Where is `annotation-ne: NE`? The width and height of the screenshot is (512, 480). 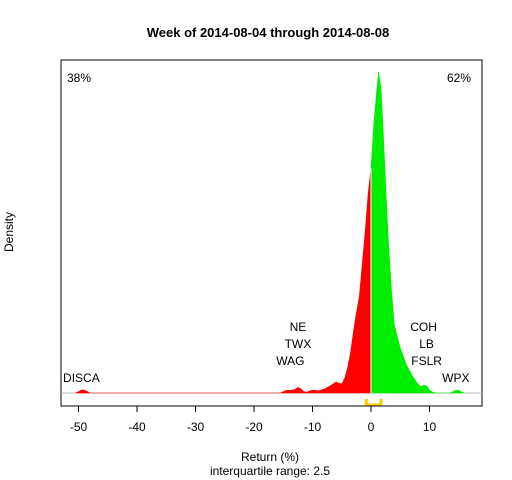 annotation-ne: NE is located at coordinates (298, 327).